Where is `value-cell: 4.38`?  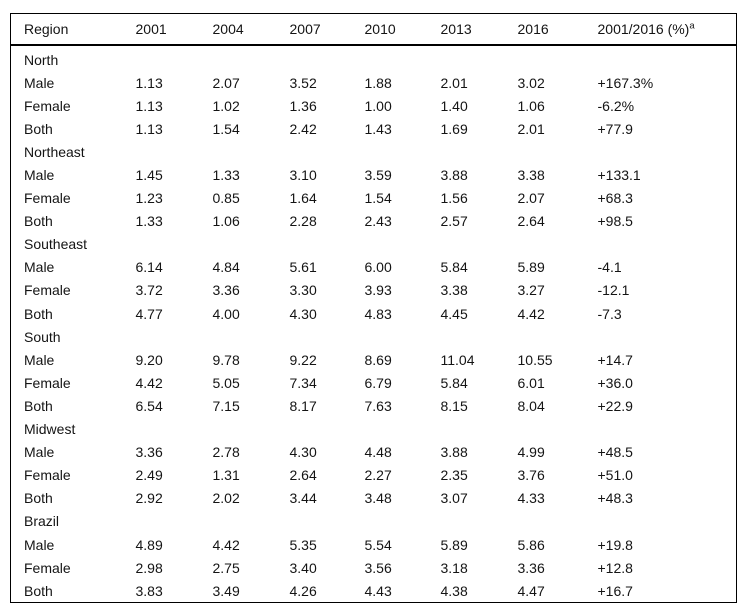
value-cell: 4.38 is located at coordinates (454, 590).